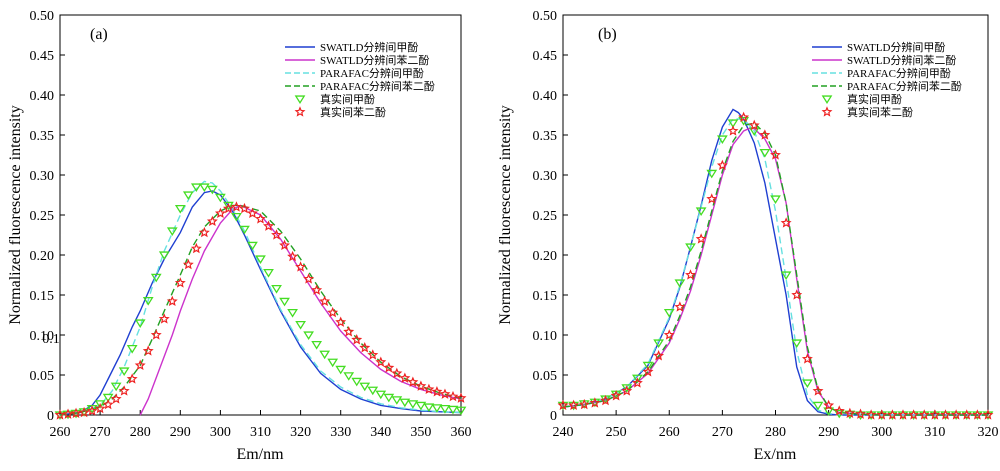 The height and width of the screenshot is (471, 1000). Describe the element at coordinates (42, 296) in the screenshot. I see `y-tick-label: 0.15` at that location.